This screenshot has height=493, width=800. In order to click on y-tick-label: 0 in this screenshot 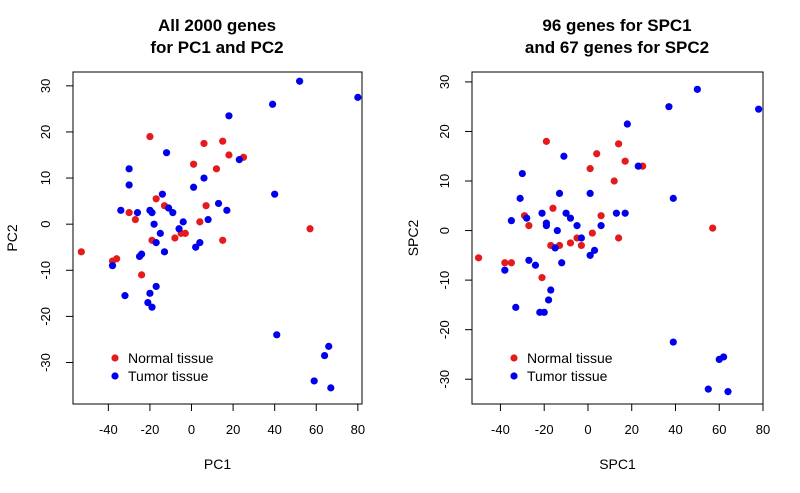, I will do `click(444, 230)`.